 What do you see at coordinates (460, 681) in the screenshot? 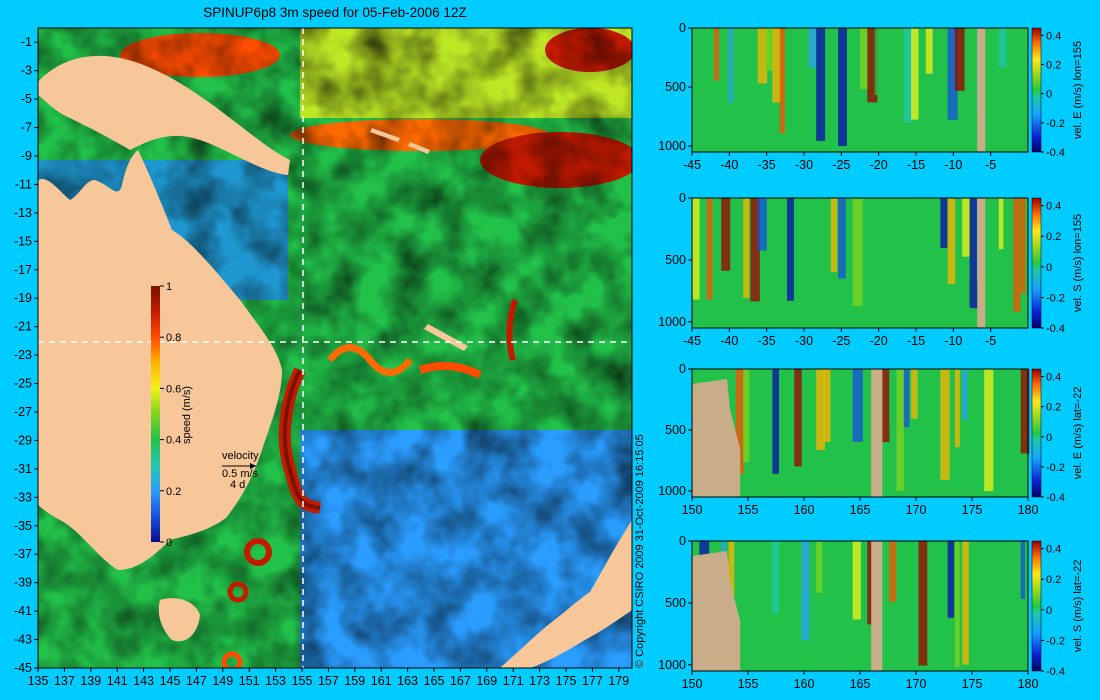
I see `map-lon-tick-label: 167` at bounding box center [460, 681].